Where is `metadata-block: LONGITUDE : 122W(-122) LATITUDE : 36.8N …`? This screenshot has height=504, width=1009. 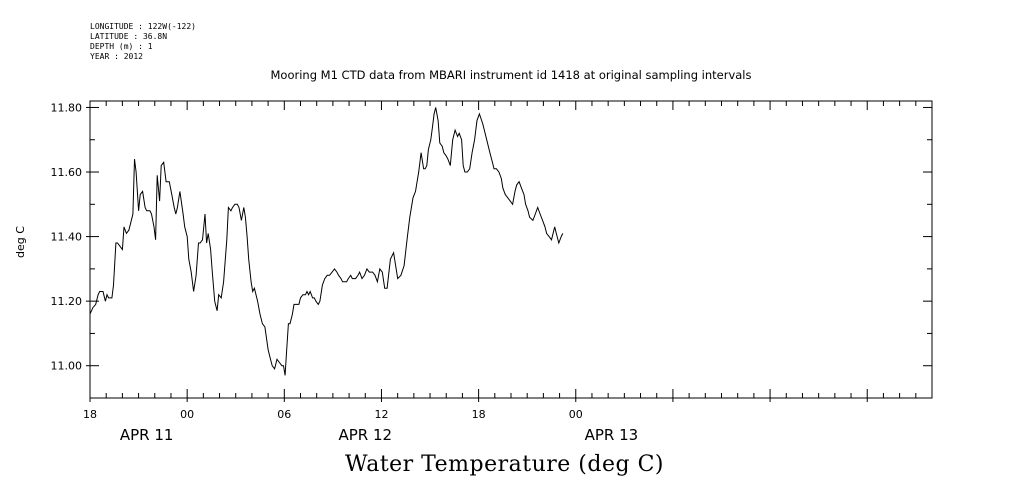
metadata-block: LONGITUDE : 122W(-122) LATITUDE : 36.8N … is located at coordinates (143, 42).